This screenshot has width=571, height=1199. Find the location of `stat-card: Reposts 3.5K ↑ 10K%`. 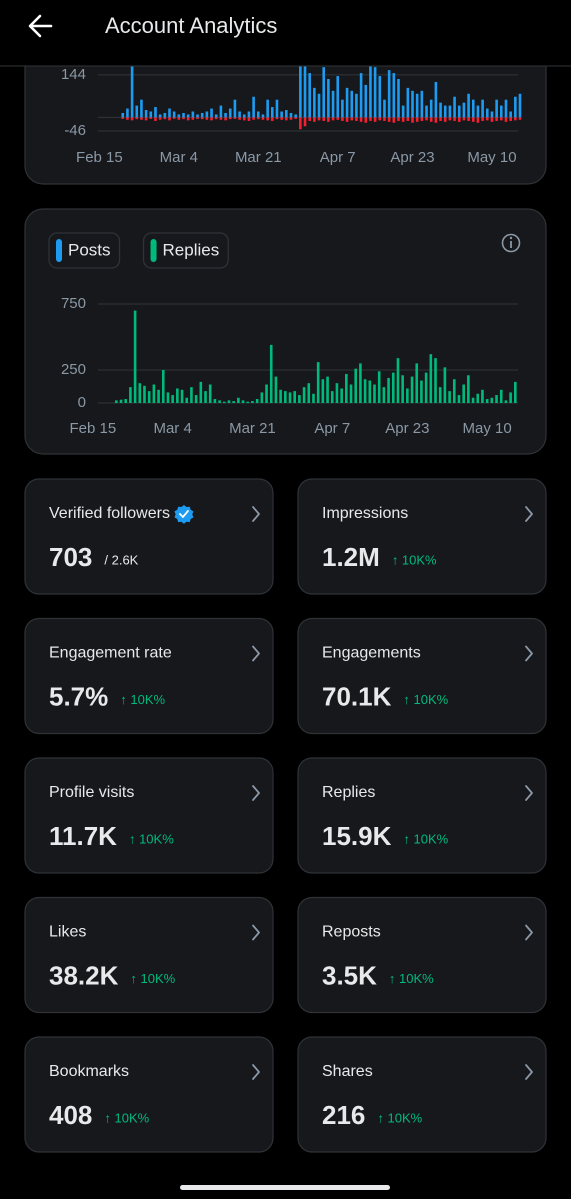

stat-card: Reposts 3.5K ↑ 10K% is located at coordinates (422, 955).